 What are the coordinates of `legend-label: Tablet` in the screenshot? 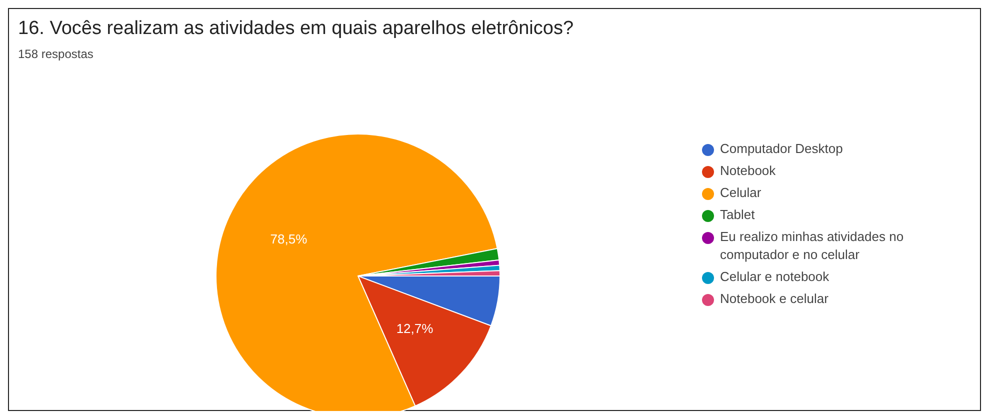 It's located at (738, 214).